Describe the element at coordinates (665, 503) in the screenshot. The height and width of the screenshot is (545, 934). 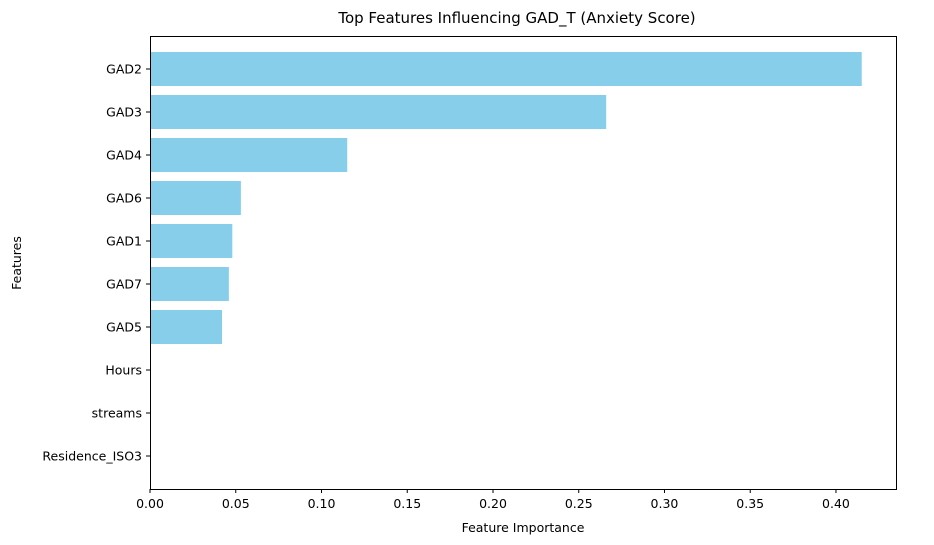
I see `x-tick-label: 0.30` at that location.